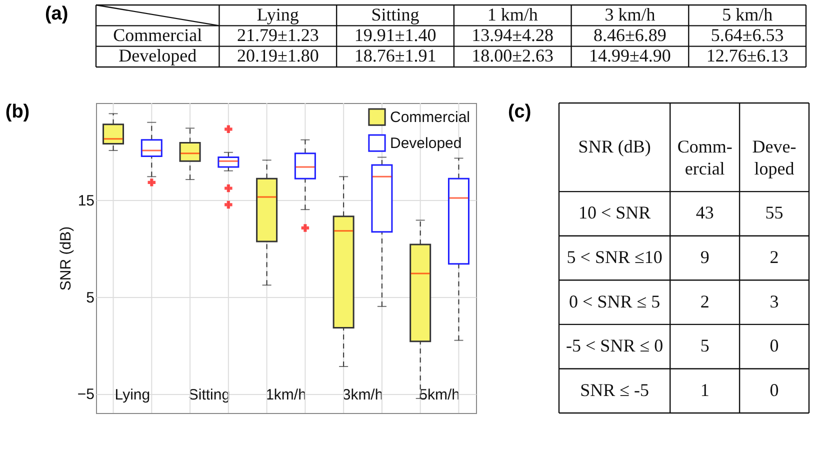 The width and height of the screenshot is (828, 459). What do you see at coordinates (513, 56) in the screenshot?
I see `text: 18.00±2.63` at bounding box center [513, 56].